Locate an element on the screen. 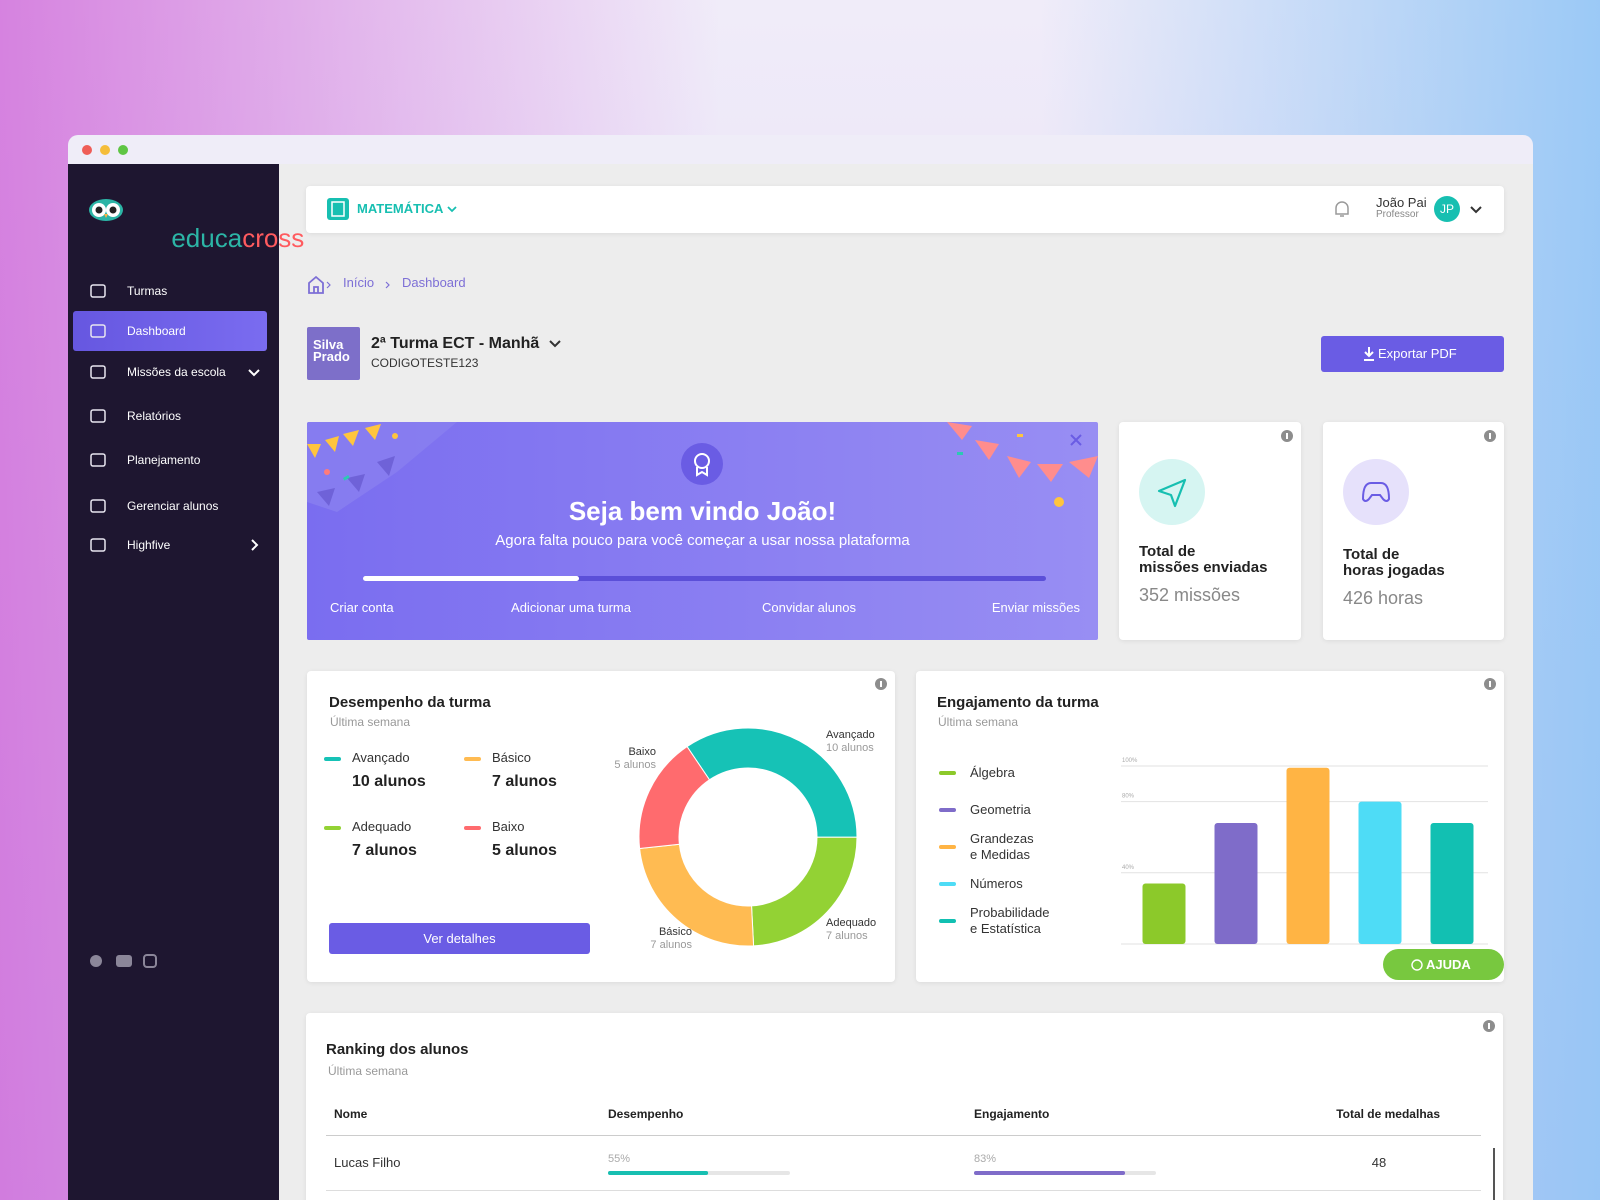 Image resolution: width=1600 pixels, height=1200 pixels. hours-icon is located at coordinates (1376, 492).